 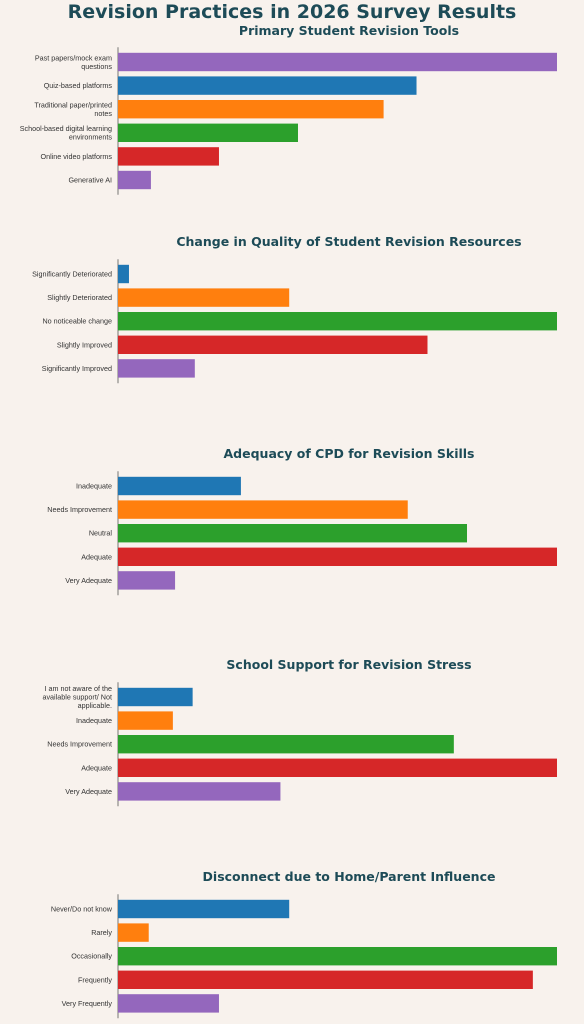 I want to click on chart-title: Disconnect due to Home/Parent Influence, so click(x=349, y=876).